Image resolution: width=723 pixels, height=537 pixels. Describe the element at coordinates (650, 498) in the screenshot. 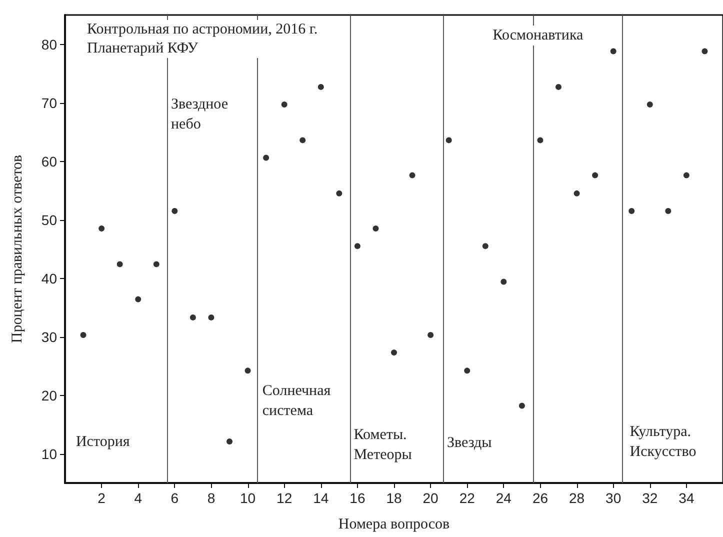

I see `x-tick-label: 32` at that location.